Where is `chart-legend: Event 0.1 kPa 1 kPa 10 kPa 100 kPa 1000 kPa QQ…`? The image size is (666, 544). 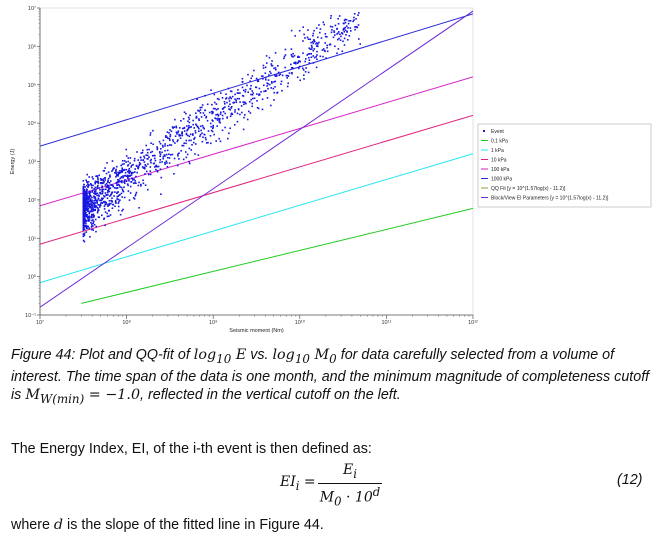
chart-legend: Event 0.1 kPa 1 kPa 10 kPa 100 kPa 1000 kPa QQ… is located at coordinates (564, 165).